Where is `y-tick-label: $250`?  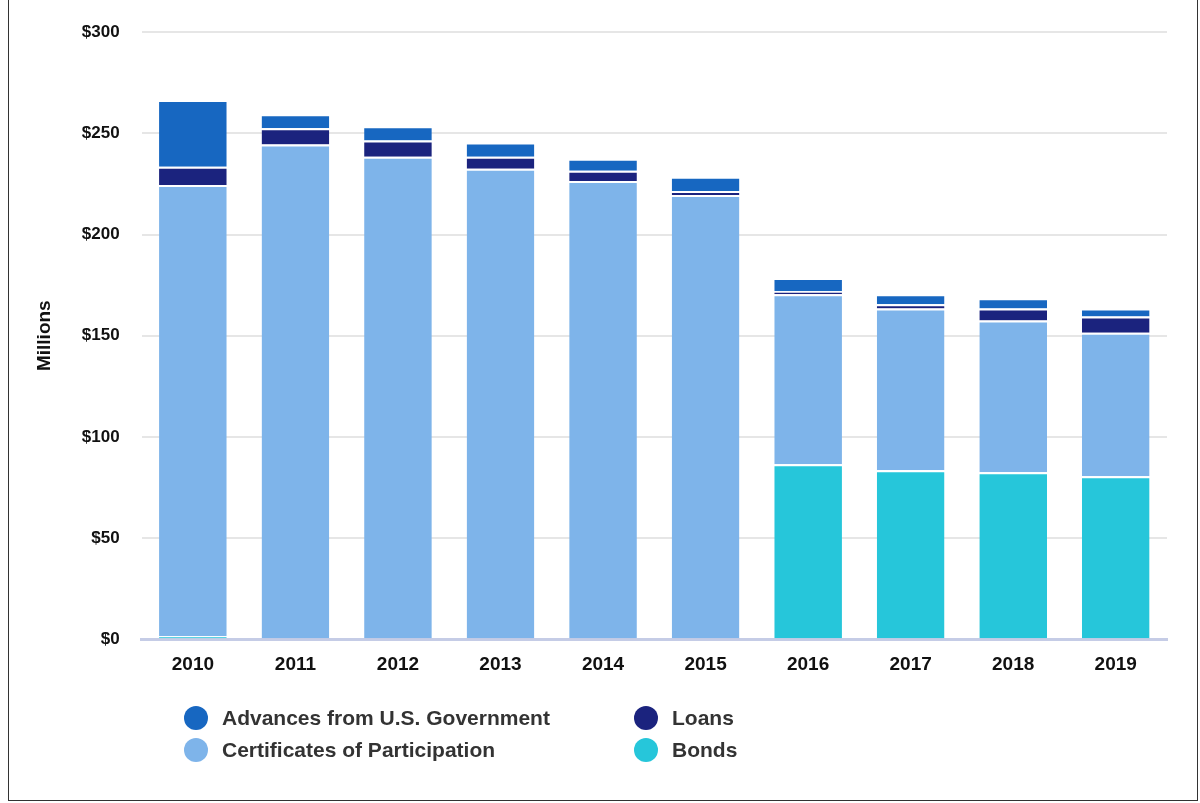 y-tick-label: $250 is located at coordinates (100, 133).